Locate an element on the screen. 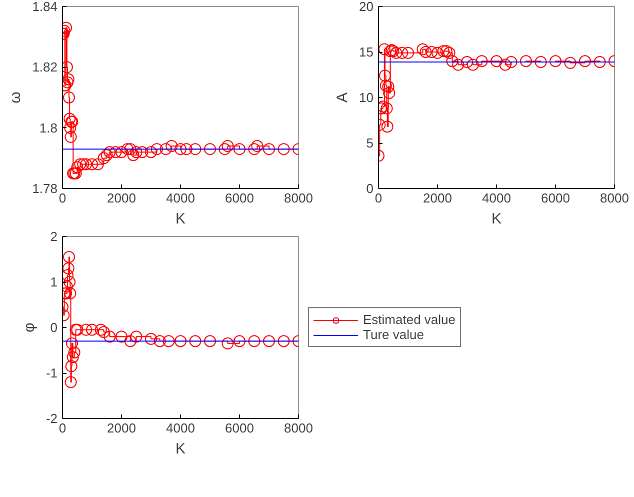  y-tick-label: 1.84 is located at coordinates (45, 7).